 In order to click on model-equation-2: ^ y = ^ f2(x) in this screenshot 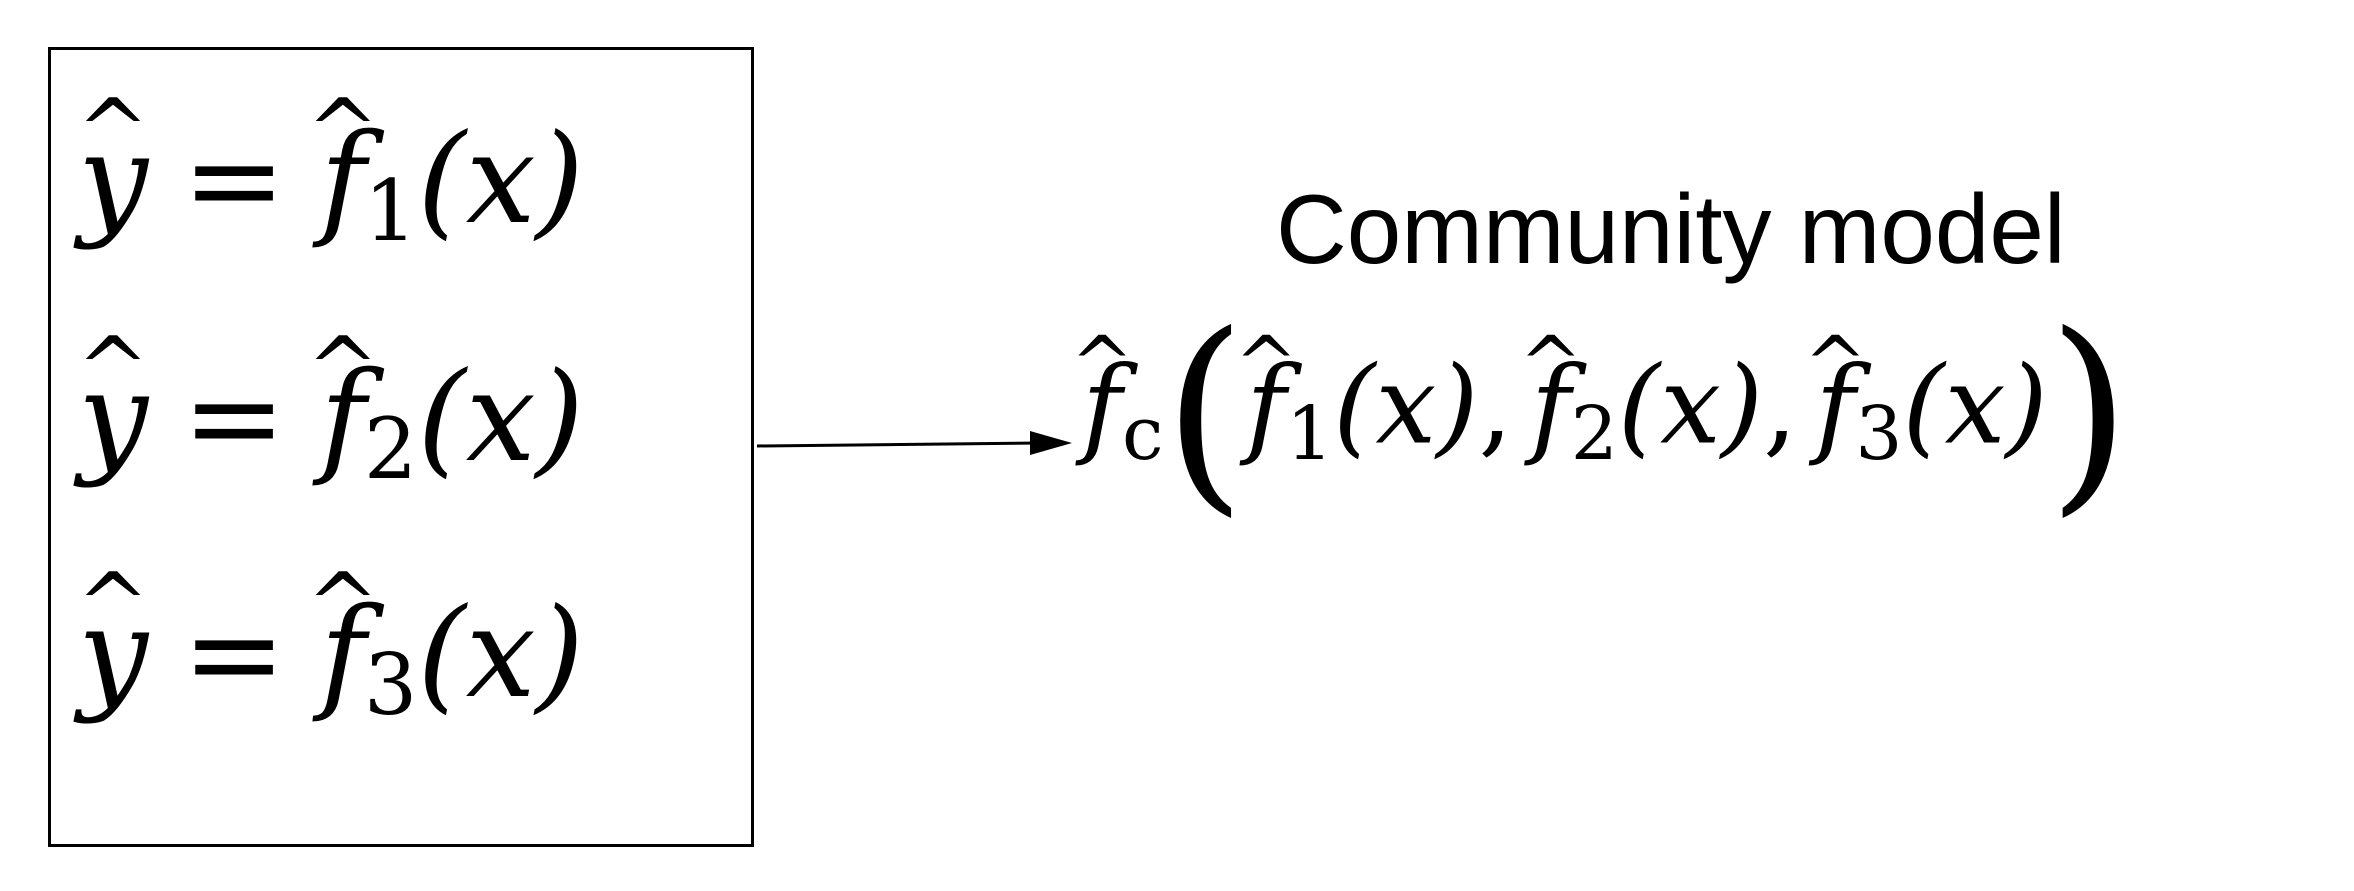, I will do `click(330, 405)`.